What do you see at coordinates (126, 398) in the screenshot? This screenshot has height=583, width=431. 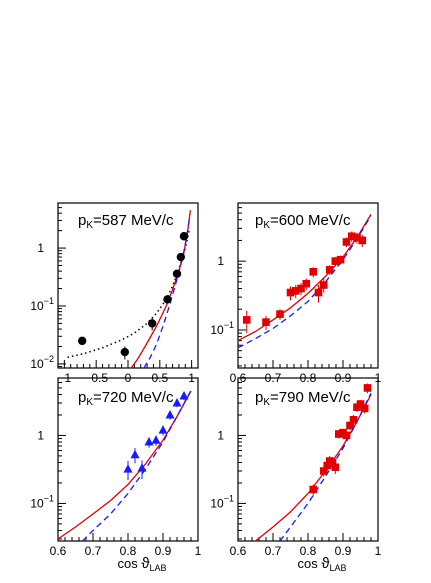 I see `panel-title: pK=720 MeV/c` at bounding box center [126, 398].